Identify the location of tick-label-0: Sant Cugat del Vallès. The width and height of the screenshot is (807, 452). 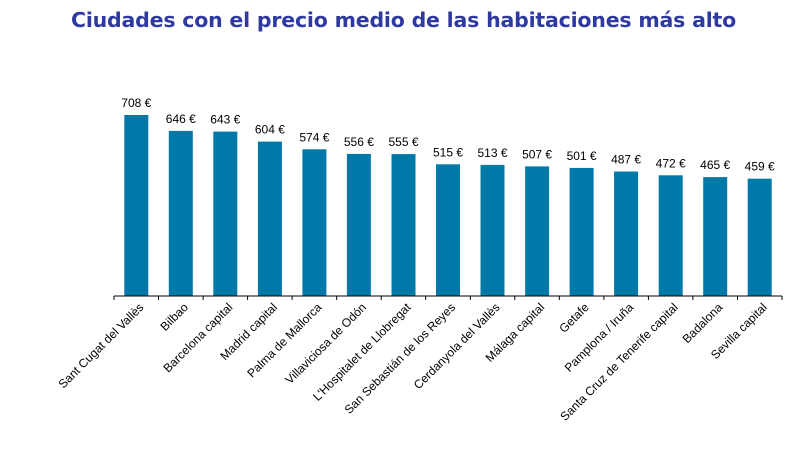
(101, 345).